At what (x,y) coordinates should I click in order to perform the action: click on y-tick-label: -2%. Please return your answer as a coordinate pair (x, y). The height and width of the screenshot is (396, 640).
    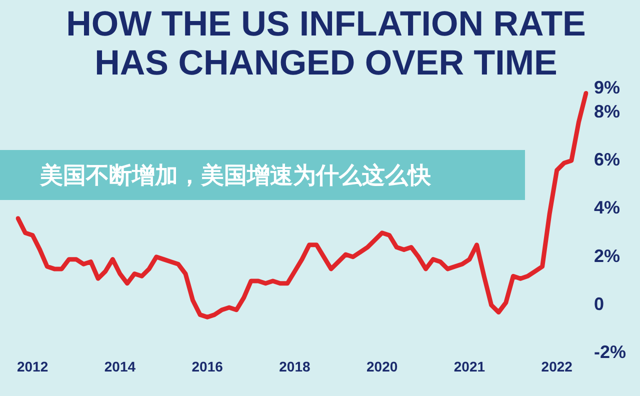
    Looking at the image, I should click on (610, 352).